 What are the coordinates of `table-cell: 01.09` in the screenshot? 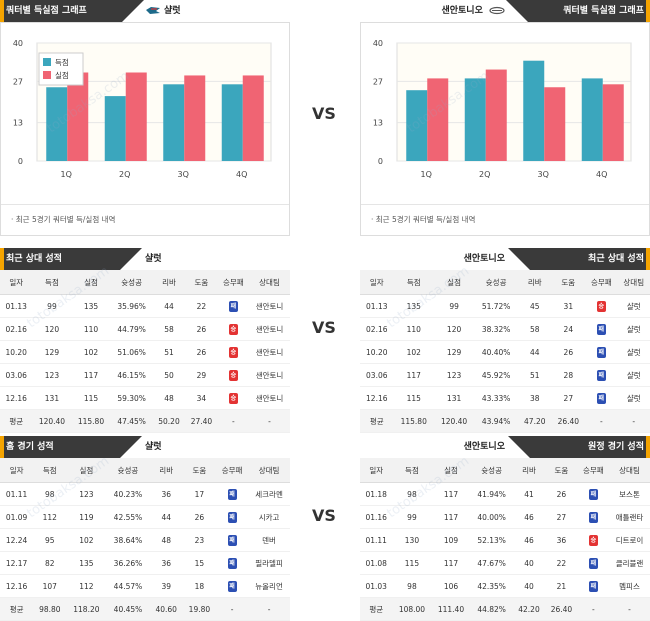 It's located at (17, 517).